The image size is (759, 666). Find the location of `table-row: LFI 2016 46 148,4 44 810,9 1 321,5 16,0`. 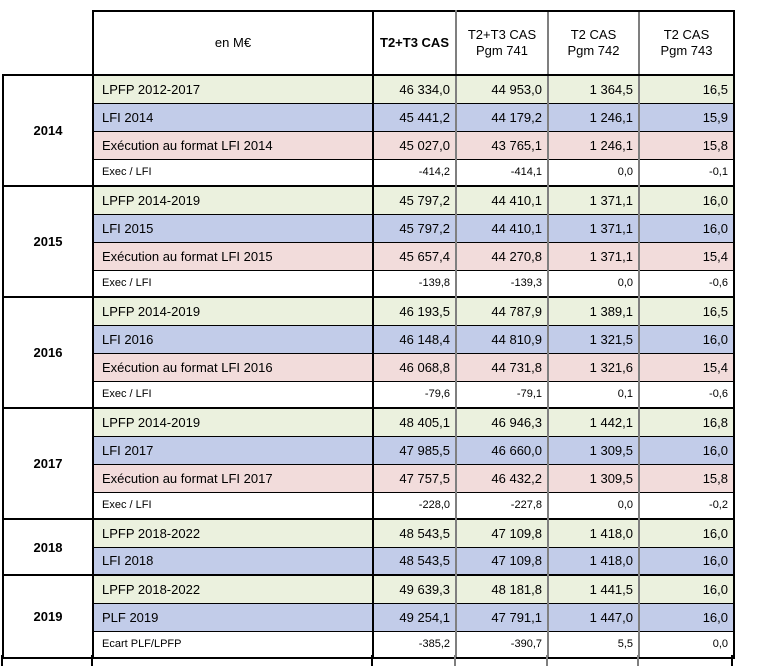

table-row: LFI 2016 46 148,4 44 810,9 1 321,5 16,0 is located at coordinates (369, 338).